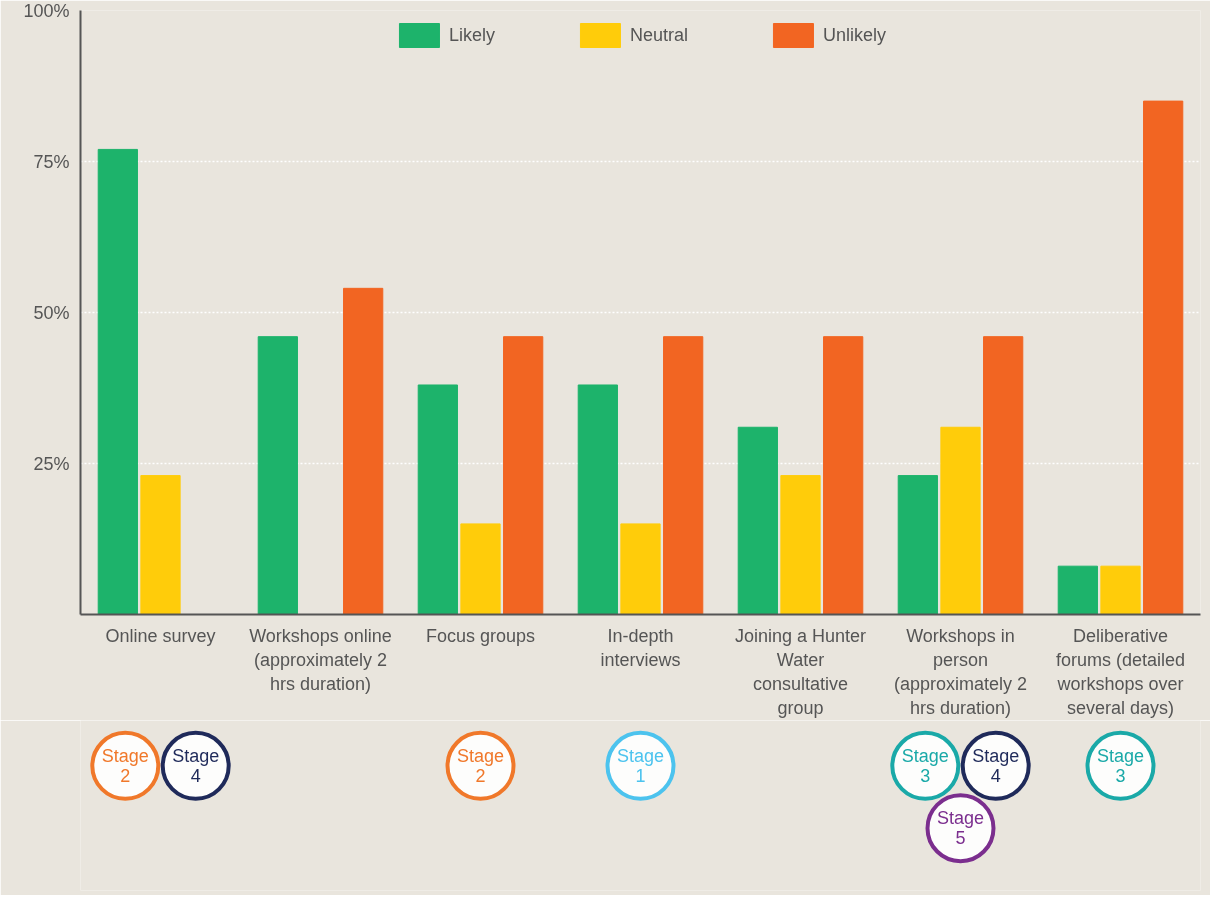 This screenshot has height=899, width=1224. What do you see at coordinates (659, 35) in the screenshot?
I see `legend-label: Neutral` at bounding box center [659, 35].